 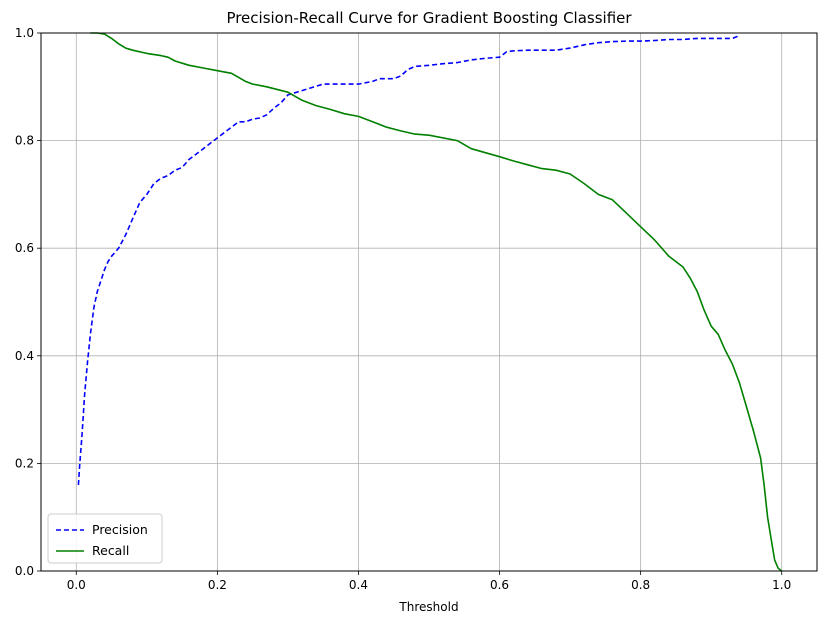 What do you see at coordinates (499, 585) in the screenshot?
I see `x-tick-label-3: 0.6` at bounding box center [499, 585].